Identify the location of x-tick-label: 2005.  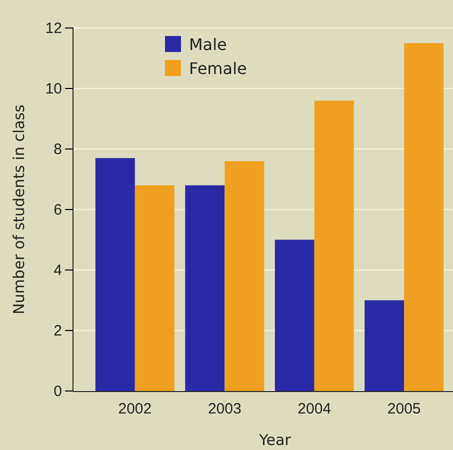
(404, 409).